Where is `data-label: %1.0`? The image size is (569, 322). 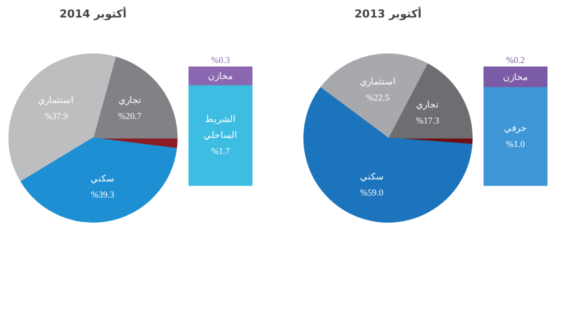
data-label: %1.0 is located at coordinates (516, 144).